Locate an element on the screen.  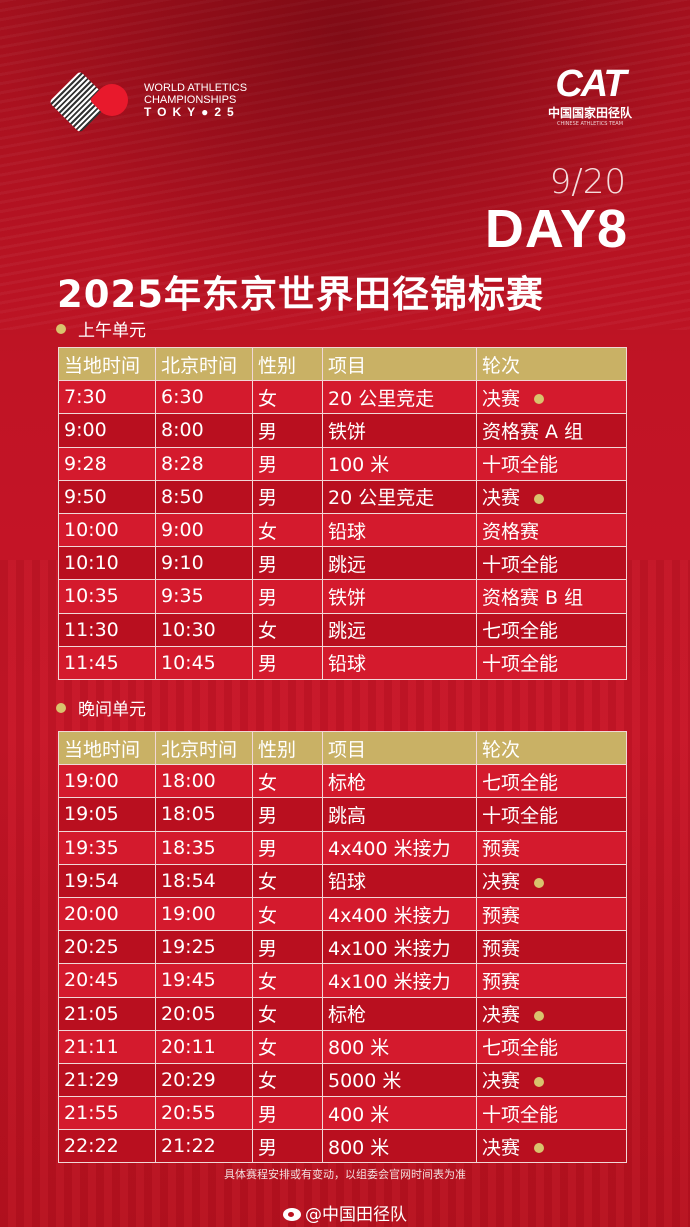
evening-section-label: 晚间单元 is located at coordinates (101, 707).